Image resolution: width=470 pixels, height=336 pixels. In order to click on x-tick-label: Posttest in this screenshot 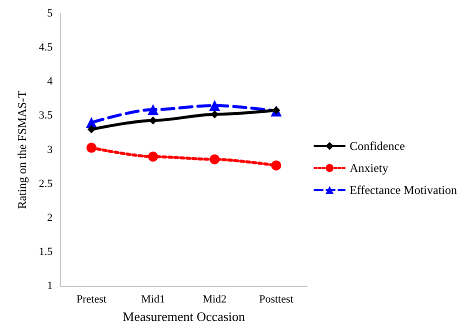, I will do `click(276, 300)`.